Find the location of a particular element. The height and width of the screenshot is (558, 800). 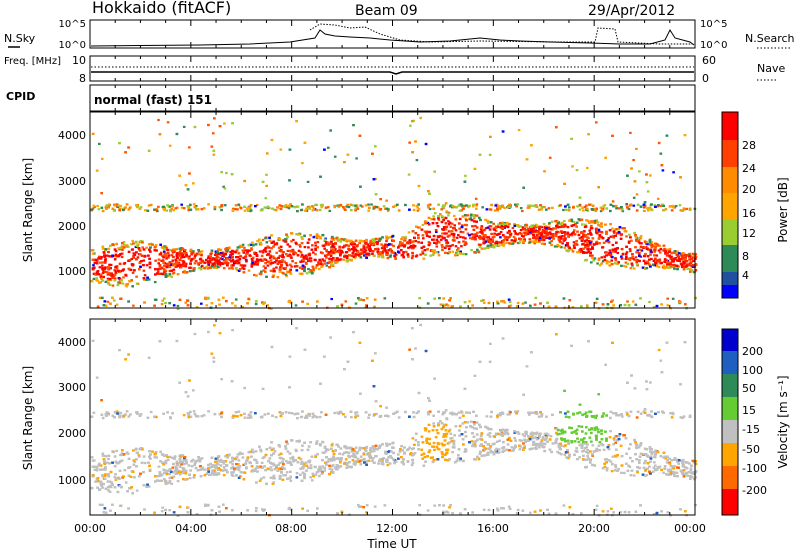

station-title: Hokkaido (fitACF) is located at coordinates (161, 8).